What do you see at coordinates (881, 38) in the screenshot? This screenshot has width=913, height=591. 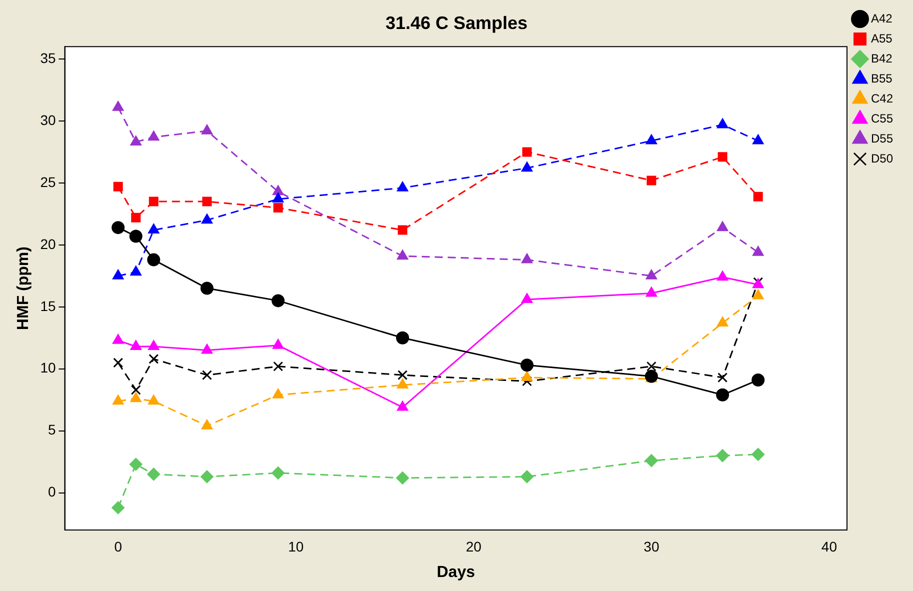 I see `legend-label: A55` at bounding box center [881, 38].